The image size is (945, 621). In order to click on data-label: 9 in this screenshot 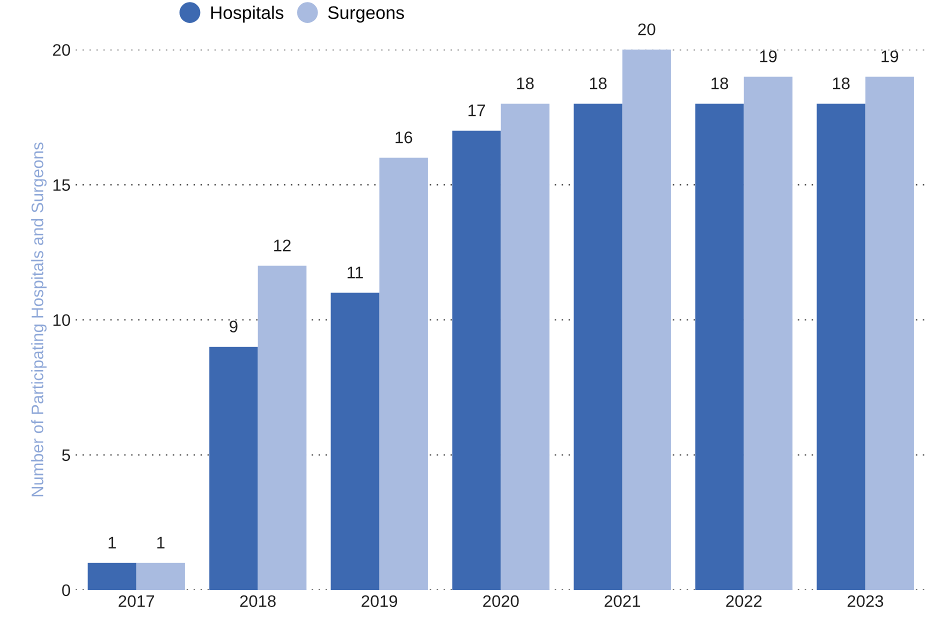, I will do `click(234, 326)`.